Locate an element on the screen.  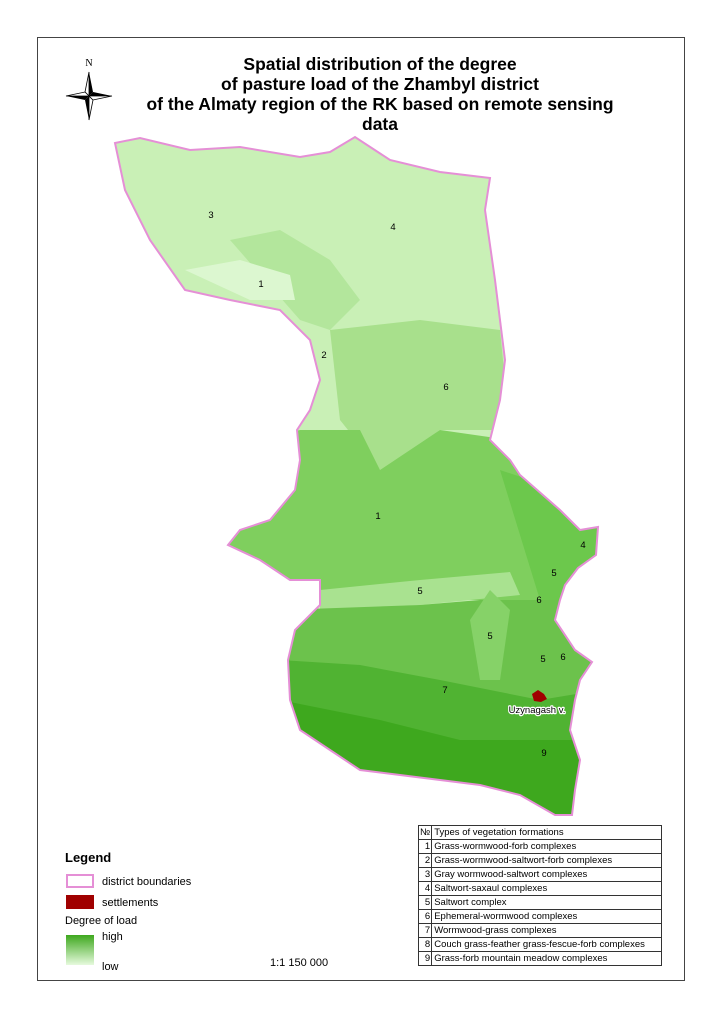
settlement-label: Uzynagash v. is located at coordinates (537, 710).